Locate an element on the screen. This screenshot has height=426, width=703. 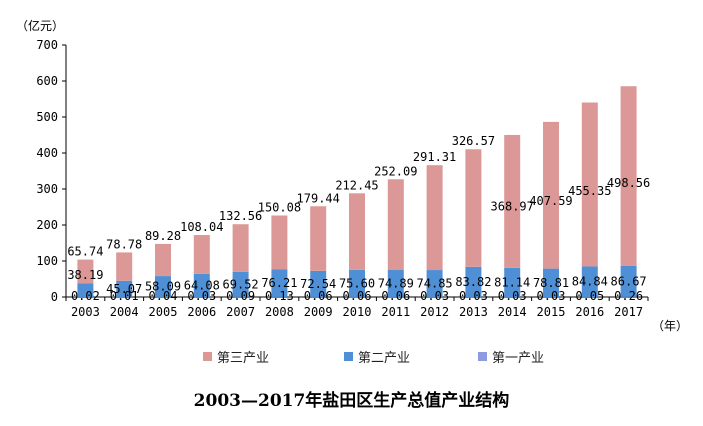
data-label-tertiary: 455.35 is located at coordinates (589, 191).